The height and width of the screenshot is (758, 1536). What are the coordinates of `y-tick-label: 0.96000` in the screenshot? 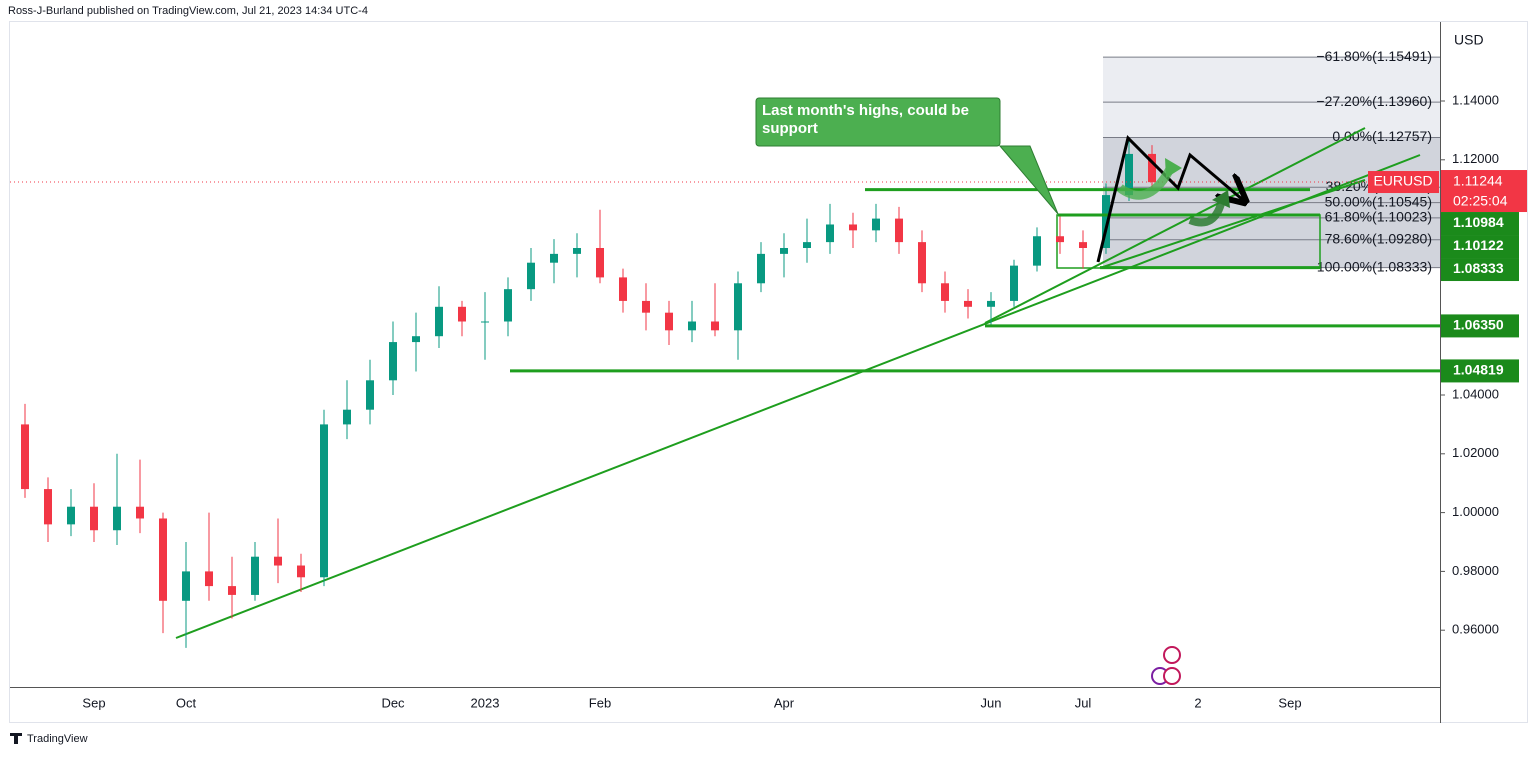 It's located at (1475, 629).